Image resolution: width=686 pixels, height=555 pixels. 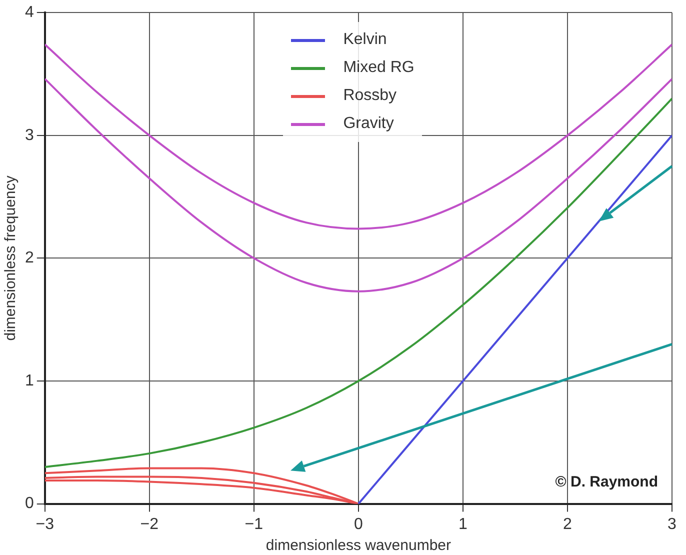 I want to click on legend-label: Rossby, so click(x=370, y=96).